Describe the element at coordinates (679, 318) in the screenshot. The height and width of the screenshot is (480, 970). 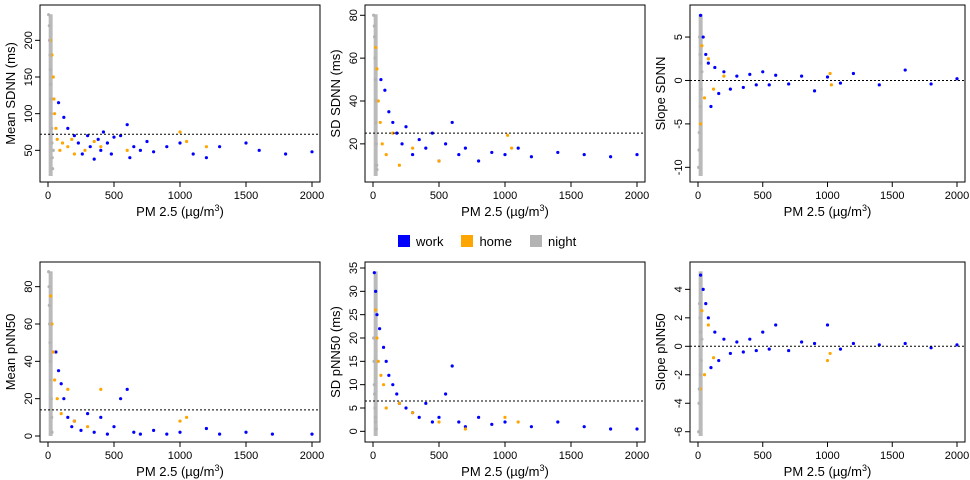
I see `y-tick-label: 2` at that location.